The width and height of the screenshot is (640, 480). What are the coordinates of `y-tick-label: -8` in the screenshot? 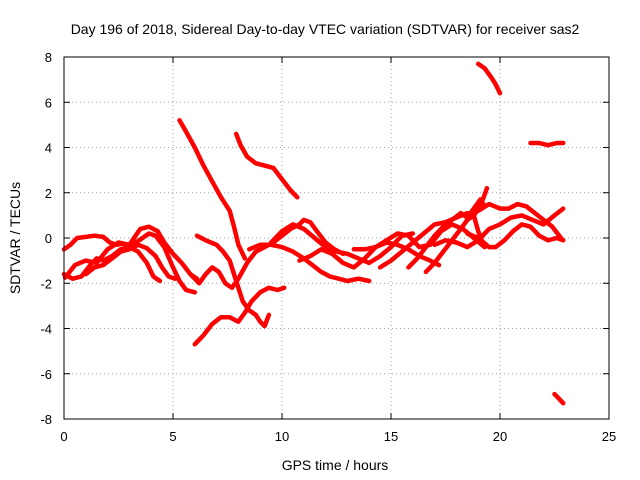 It's located at (46, 419).